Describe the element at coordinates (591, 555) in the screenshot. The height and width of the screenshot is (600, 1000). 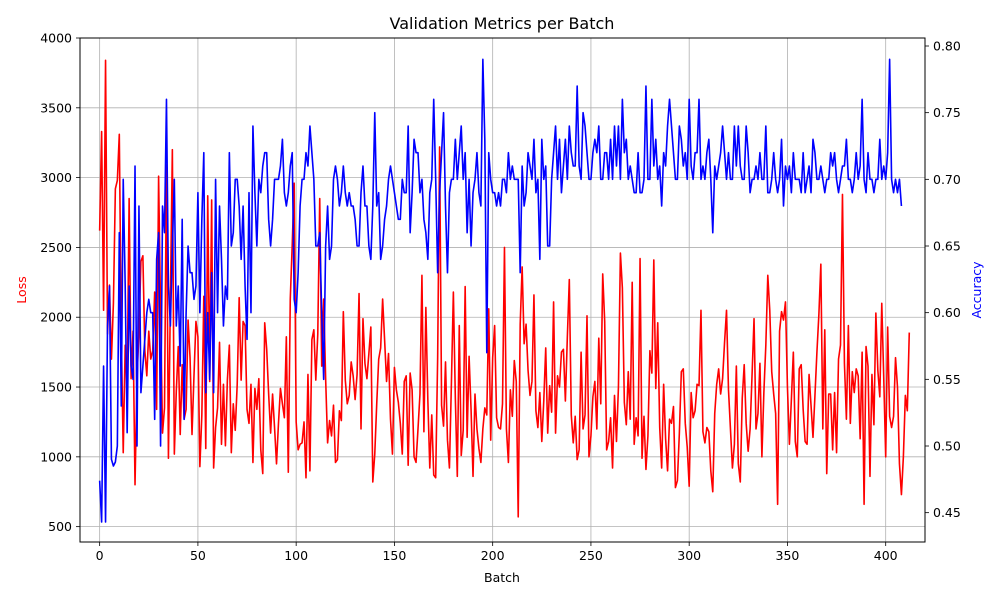
I see `x-tick-label: 250` at that location.